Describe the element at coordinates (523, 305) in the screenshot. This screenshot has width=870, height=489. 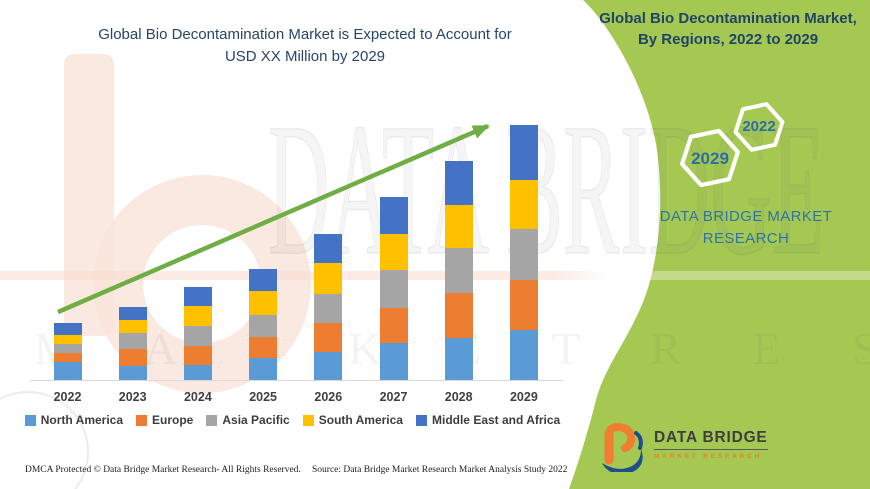
I see `bar-segment-2029-europe` at that location.